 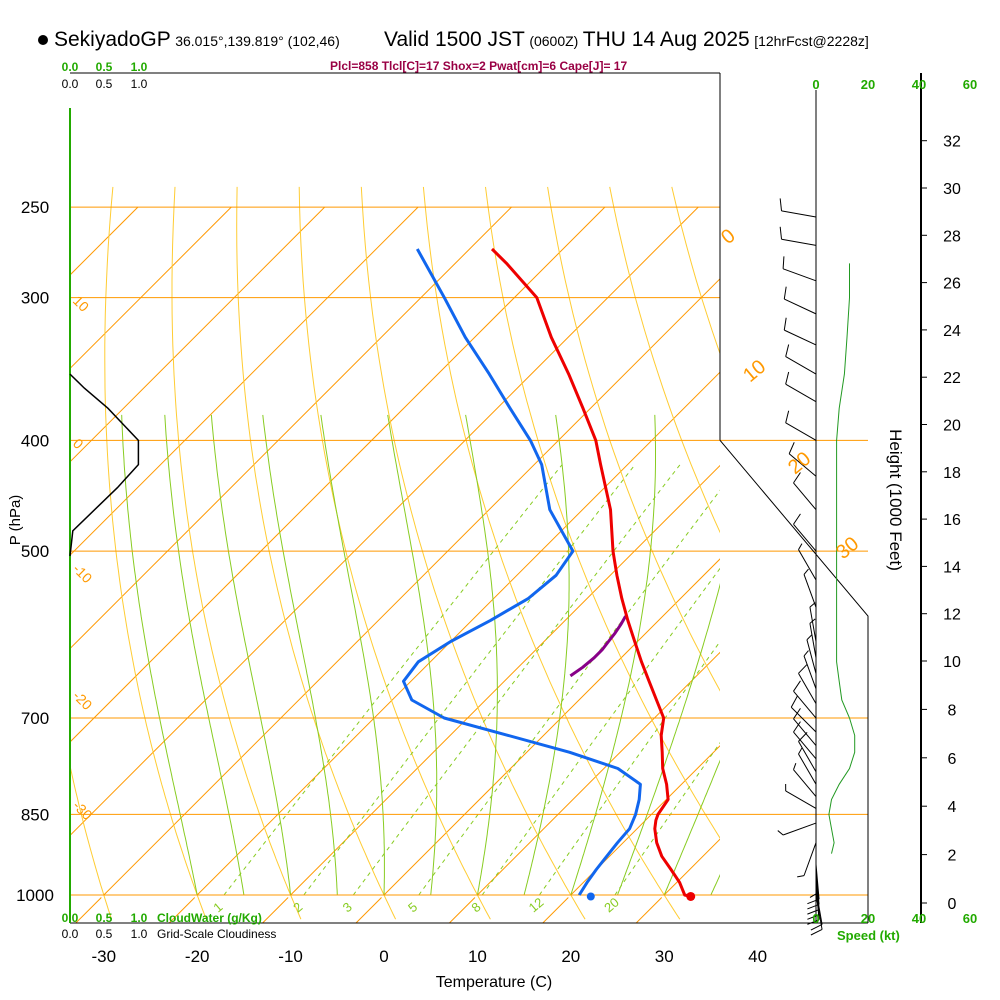 What do you see at coordinates (952, 284) in the screenshot?
I see `height-tick-label: 26` at bounding box center [952, 284].